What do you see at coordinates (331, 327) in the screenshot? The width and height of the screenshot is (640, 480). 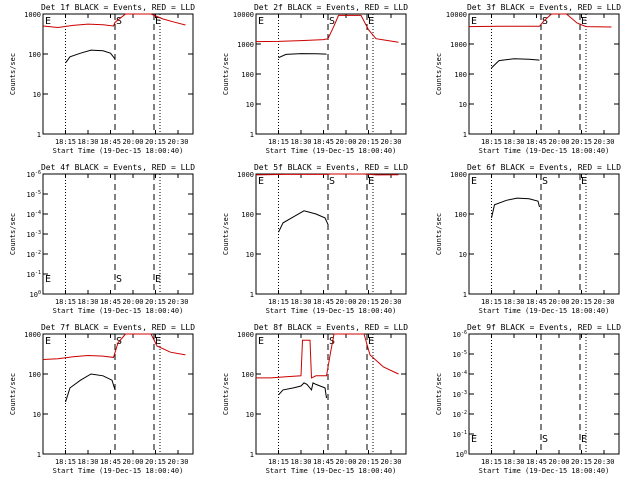 I see `panel-title: Det 8f BLACK = Events, RED = LLD` at bounding box center [331, 327].